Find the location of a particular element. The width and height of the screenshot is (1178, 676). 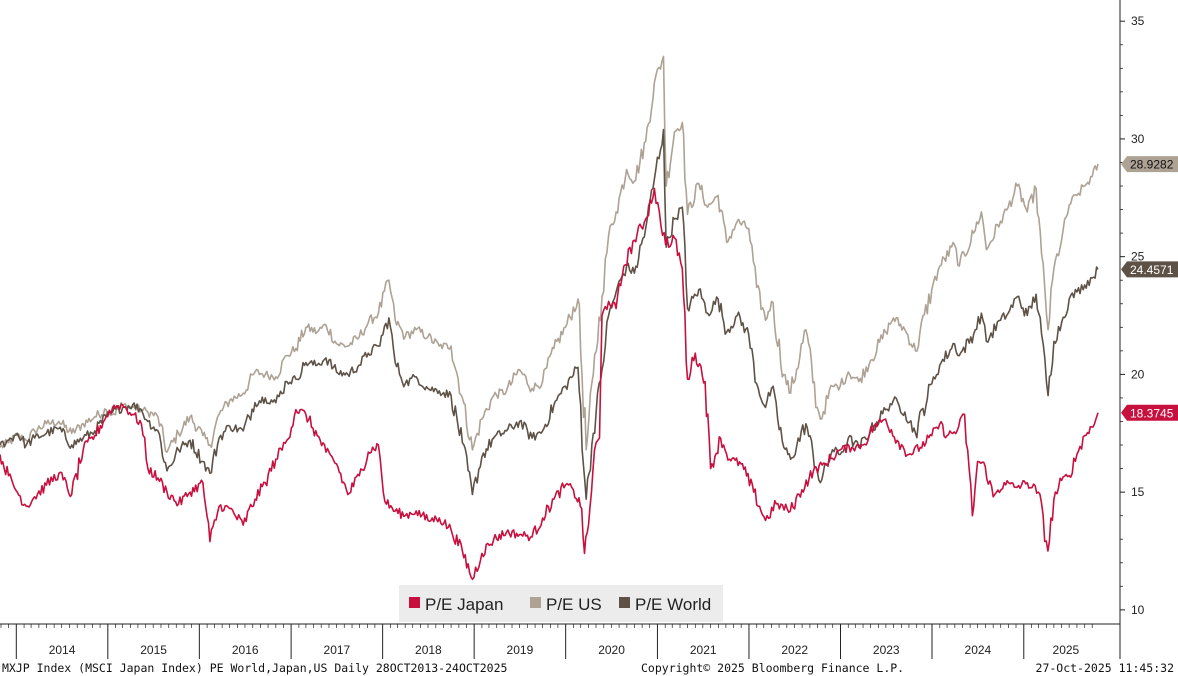

last-value-tags: 18.3745 28.9282 24.4571 is located at coordinates (1149, 288).